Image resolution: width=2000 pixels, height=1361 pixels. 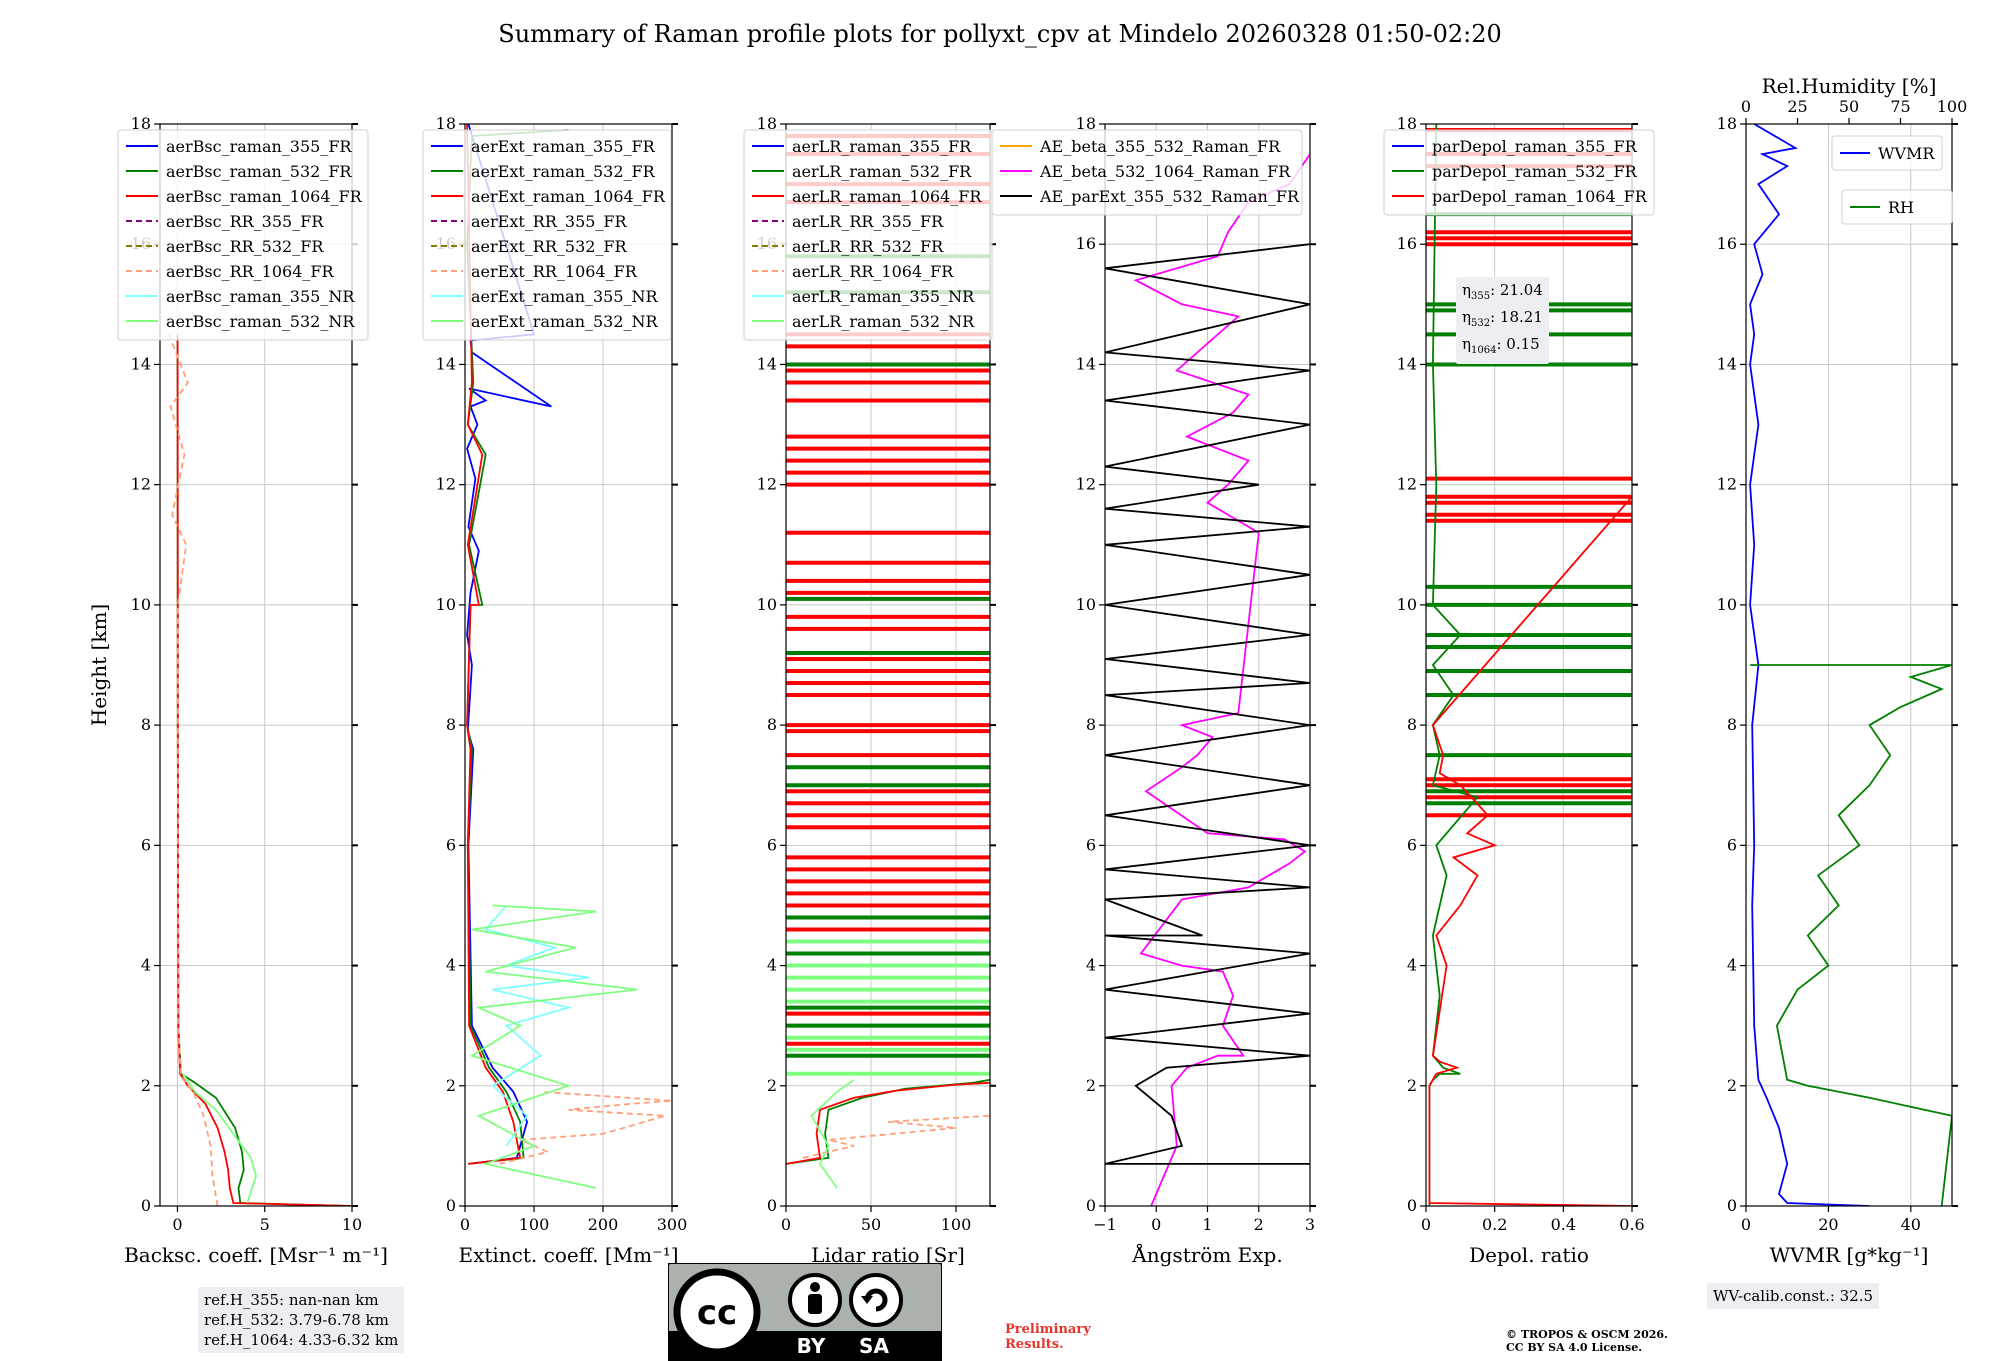 What do you see at coordinates (1259, 1224) in the screenshot?
I see `x-tick-label: 2` at bounding box center [1259, 1224].